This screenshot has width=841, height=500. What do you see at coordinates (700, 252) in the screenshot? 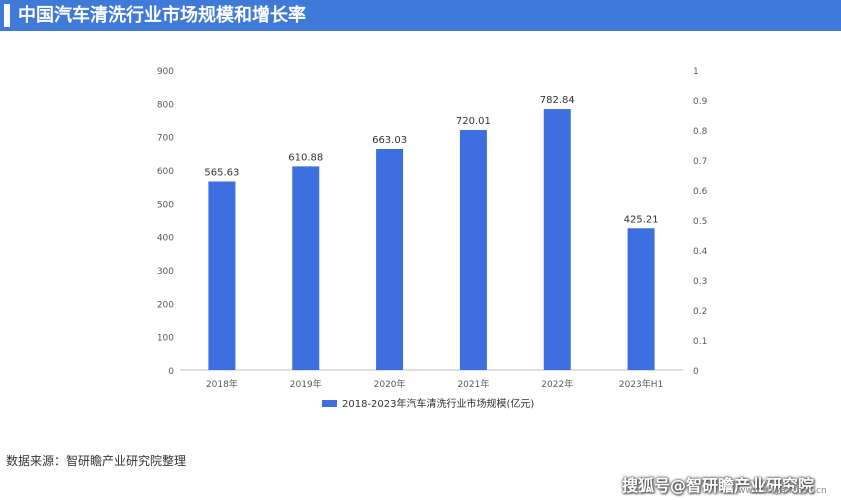
I see `y2-tick-label: 0.4` at bounding box center [700, 252].